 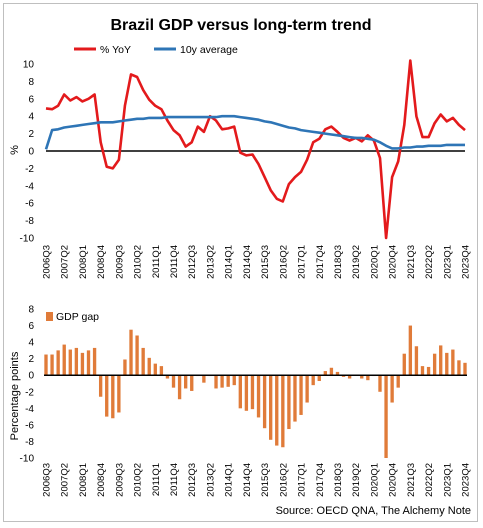 What do you see at coordinates (265, 480) in the screenshot?
I see `bottom-x-tick-label: 2015Q3` at bounding box center [265, 480].